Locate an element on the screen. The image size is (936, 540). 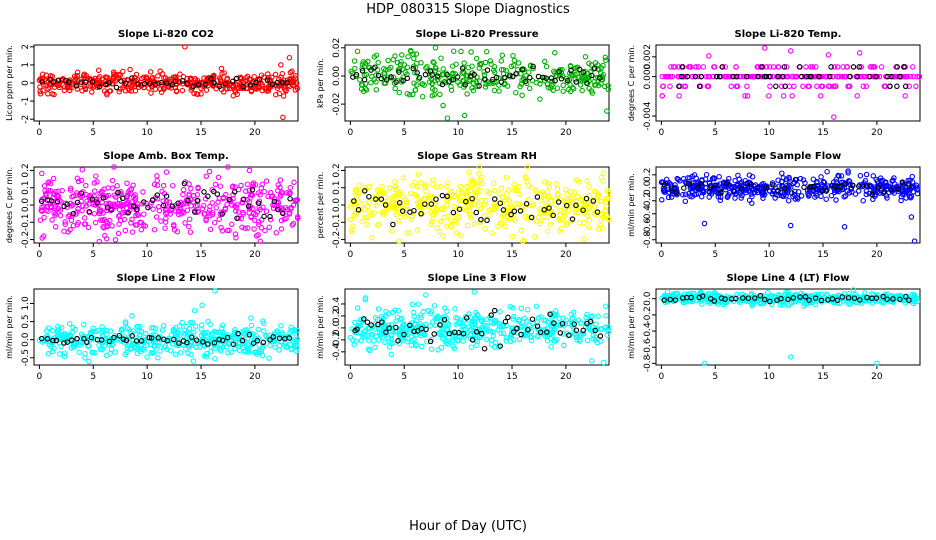
x-tick-label: 10 is located at coordinates (147, 255).